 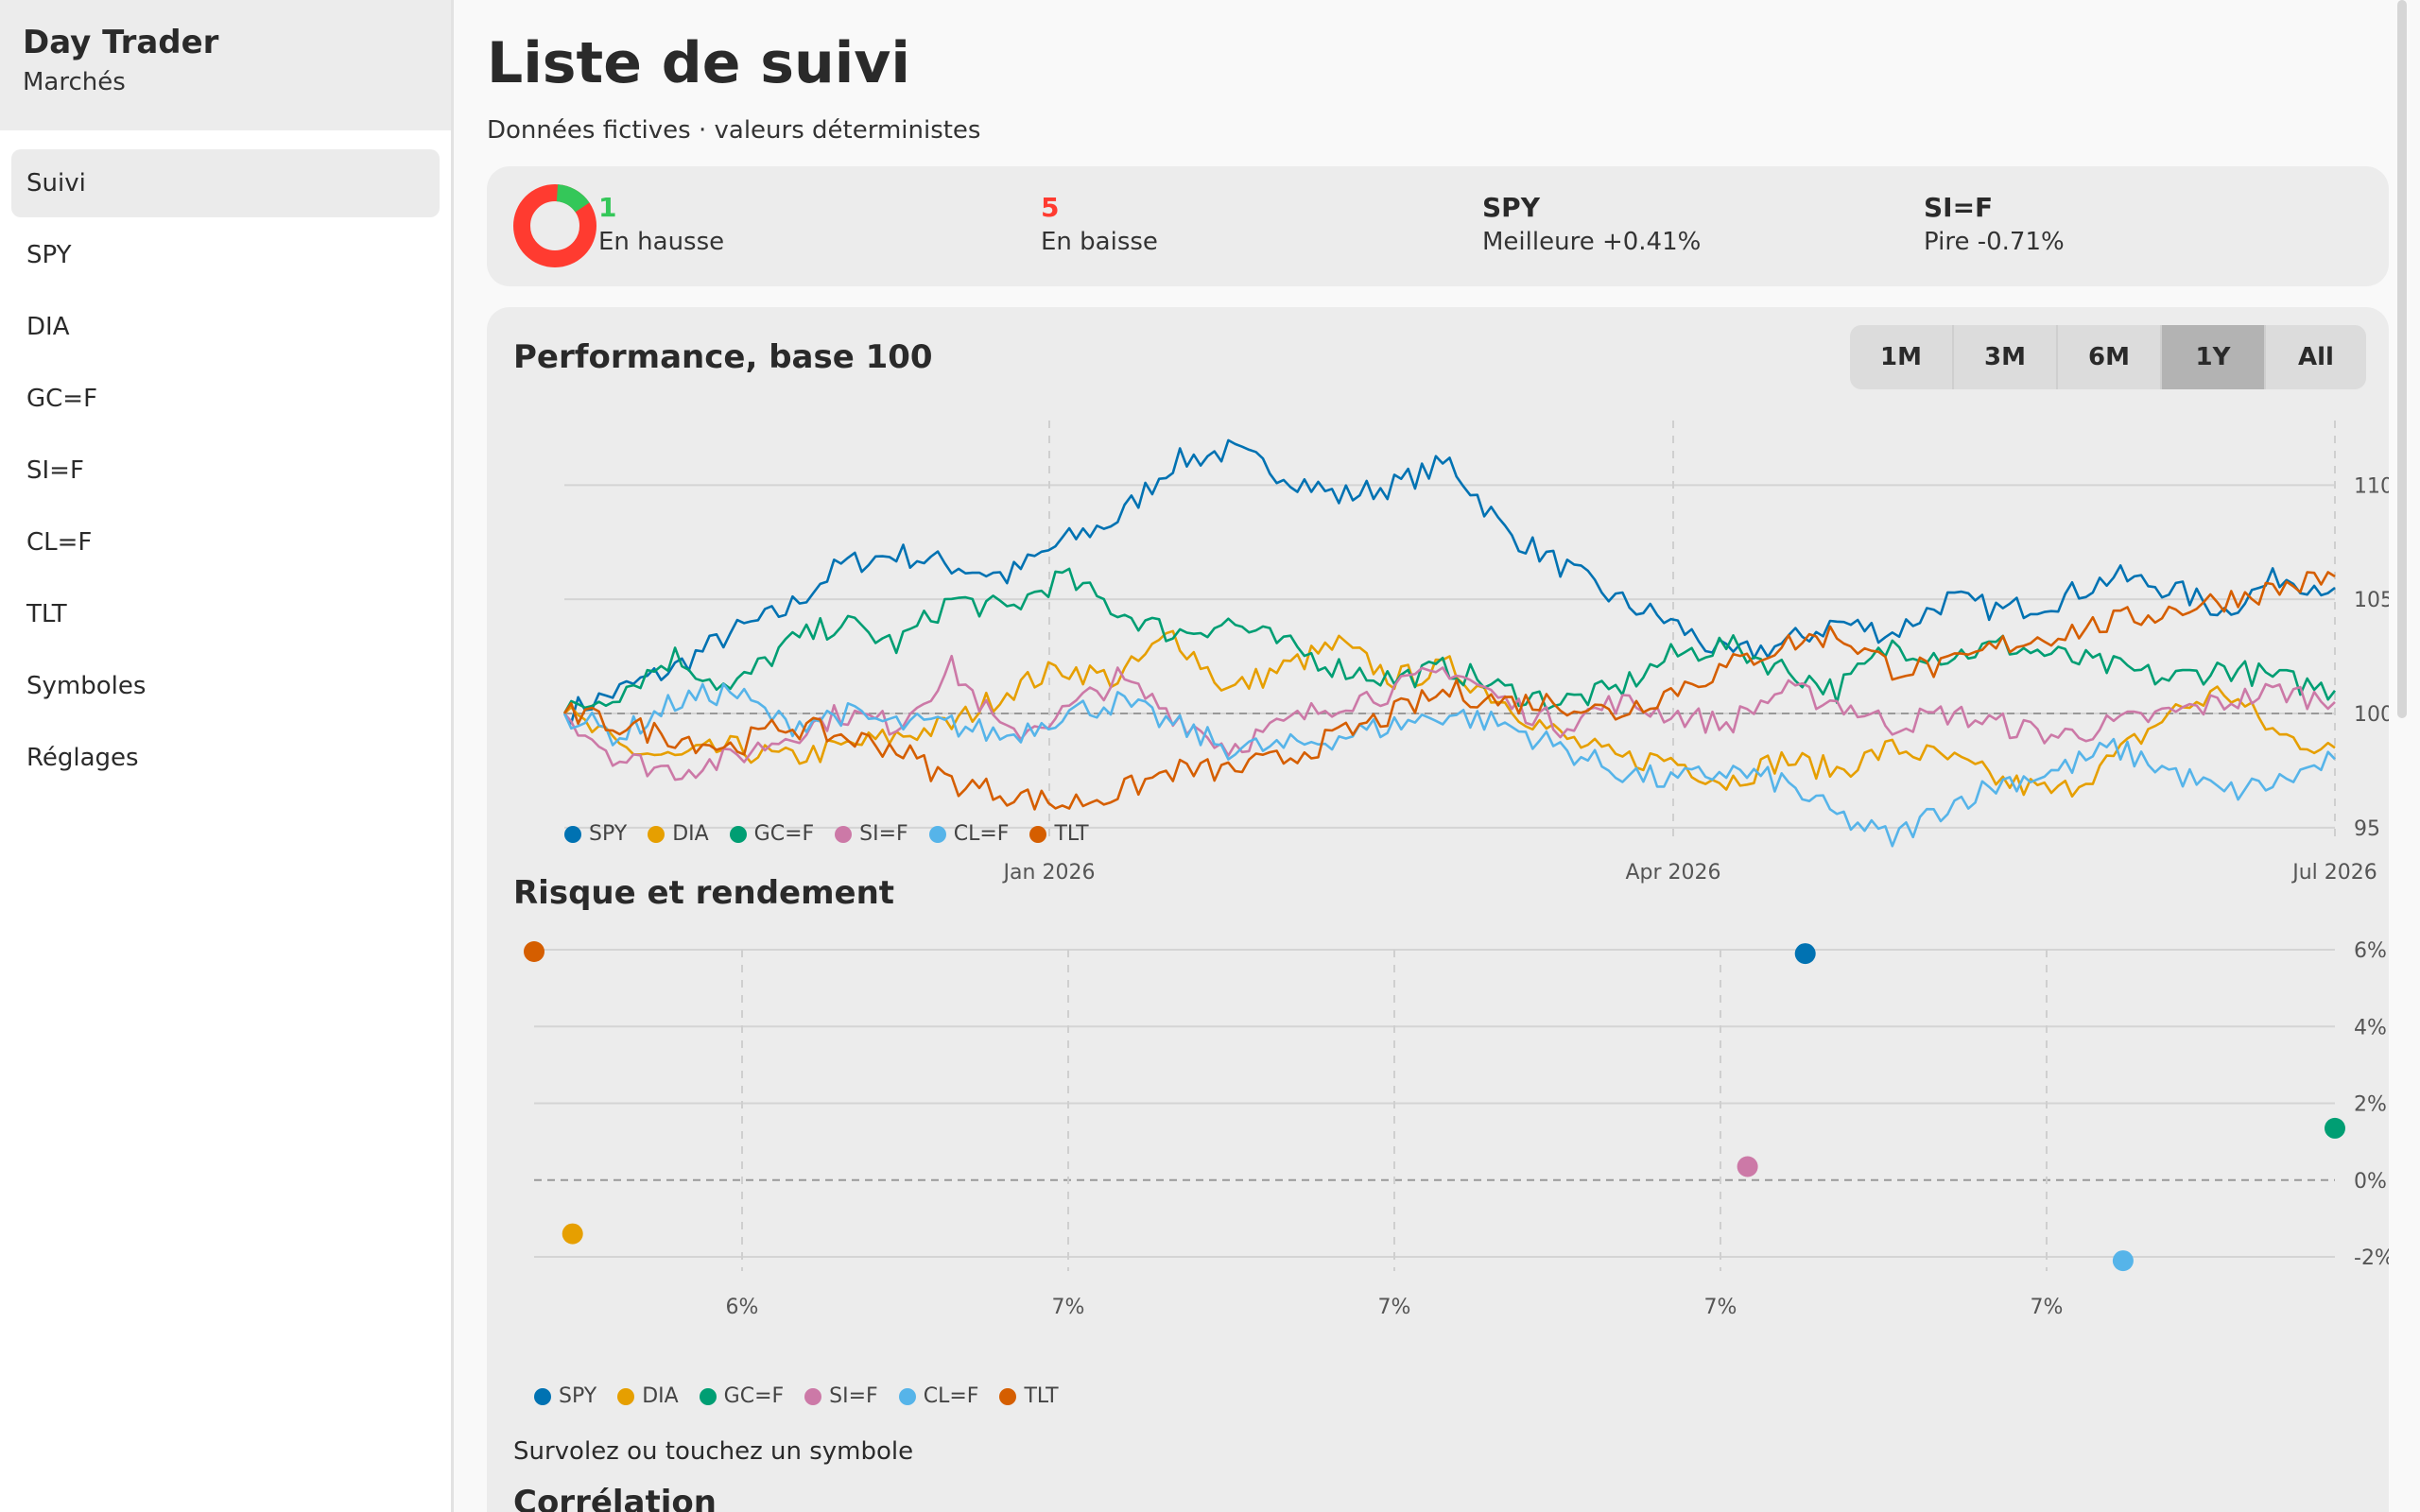 I want to click on perf-legend-item: SI=F, so click(x=871, y=834).